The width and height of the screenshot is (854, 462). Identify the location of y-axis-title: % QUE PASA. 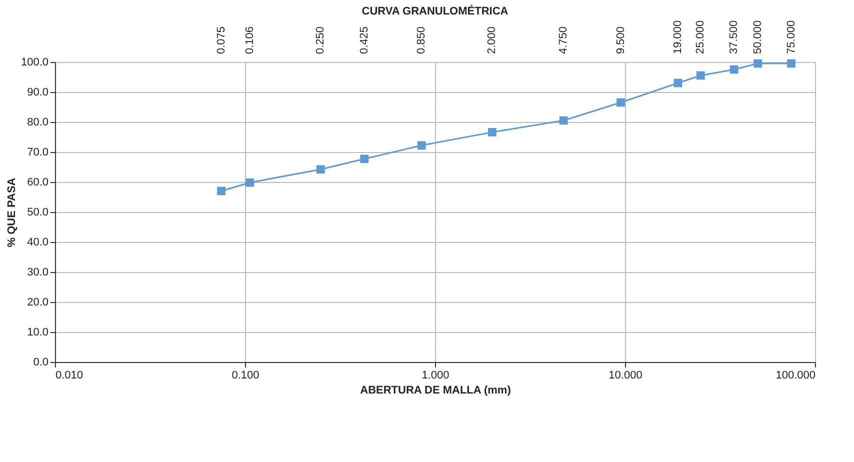
(12, 213).